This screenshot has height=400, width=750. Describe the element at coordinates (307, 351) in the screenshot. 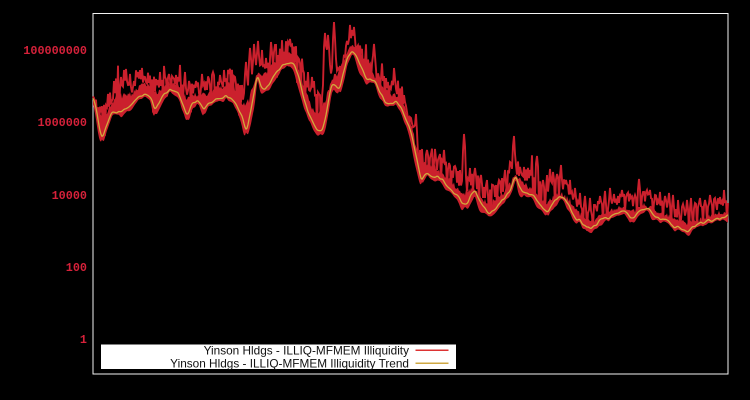

I see `svg-text:Yinson Hldgs - ILLIQ-MFMEM Ill: Yinson Hldgs - ILLIQ-MFMEM Illiquidity` at that location.